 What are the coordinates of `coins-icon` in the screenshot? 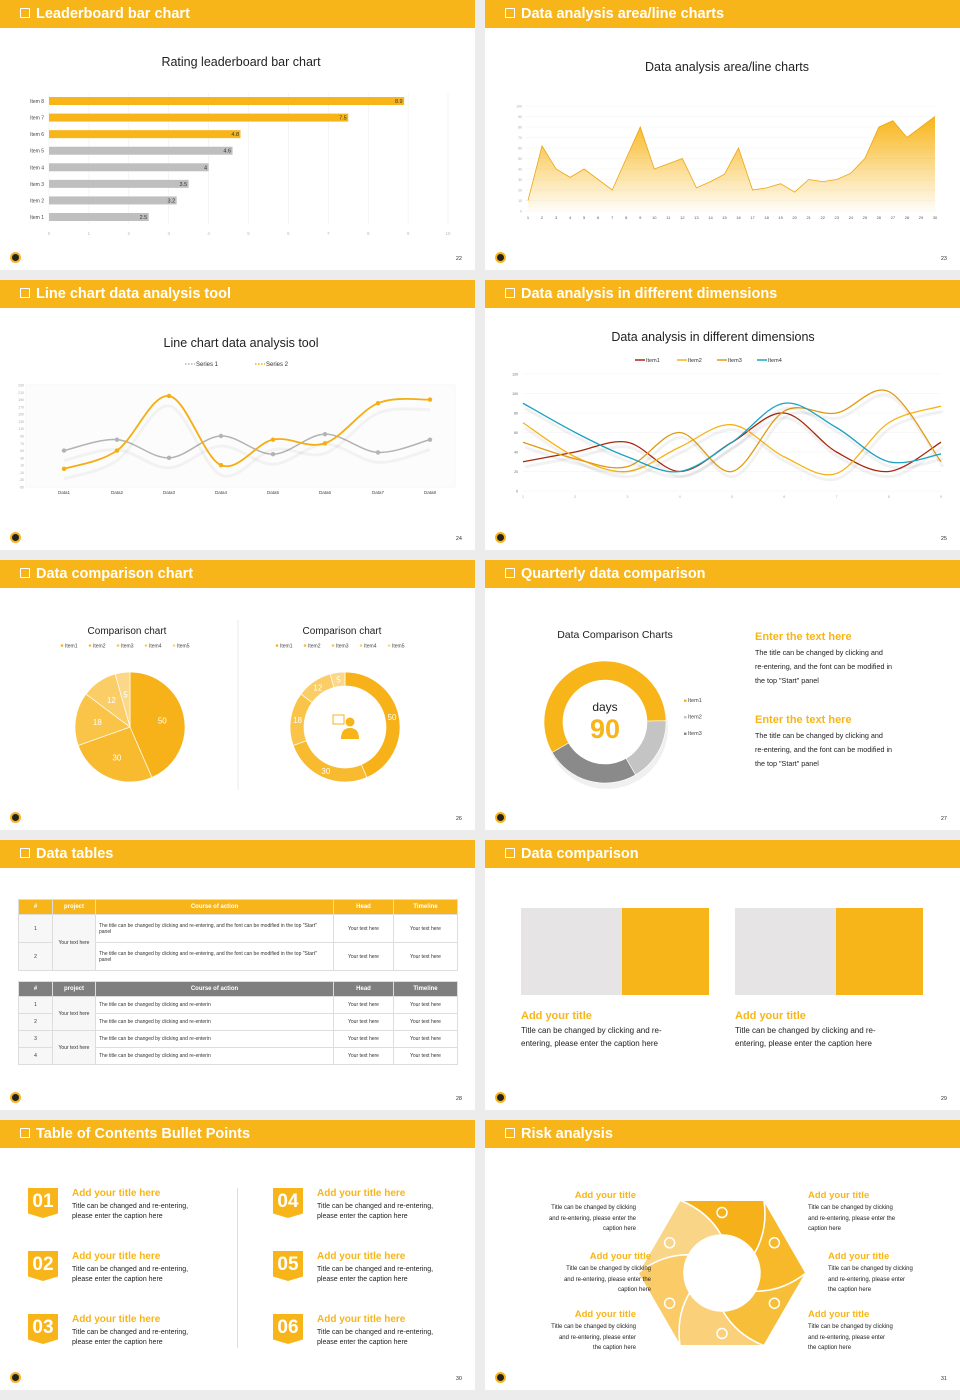 It's located at (774, 1243).